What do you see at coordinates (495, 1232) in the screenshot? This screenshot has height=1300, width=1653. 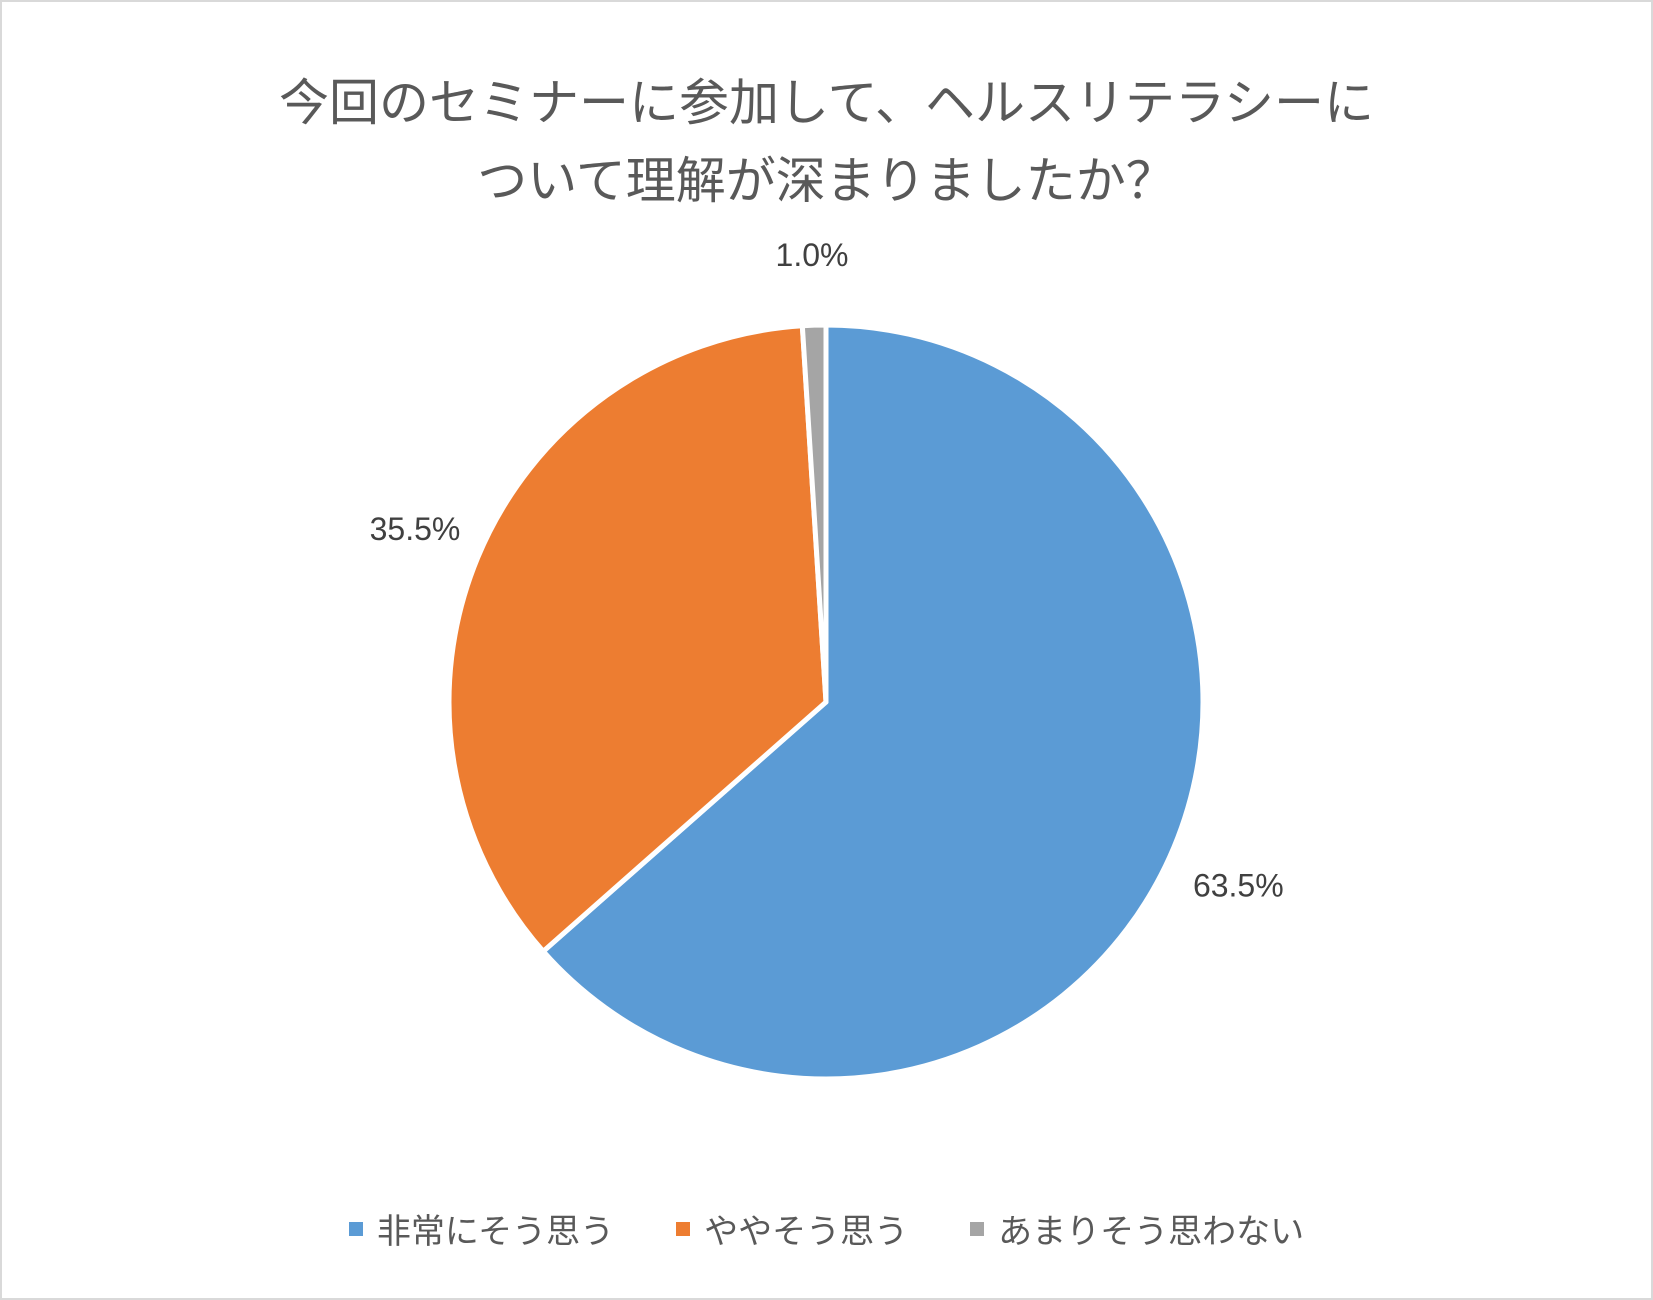 I see `legend-label-strongly-agree: 非常にそう思う` at bounding box center [495, 1232].